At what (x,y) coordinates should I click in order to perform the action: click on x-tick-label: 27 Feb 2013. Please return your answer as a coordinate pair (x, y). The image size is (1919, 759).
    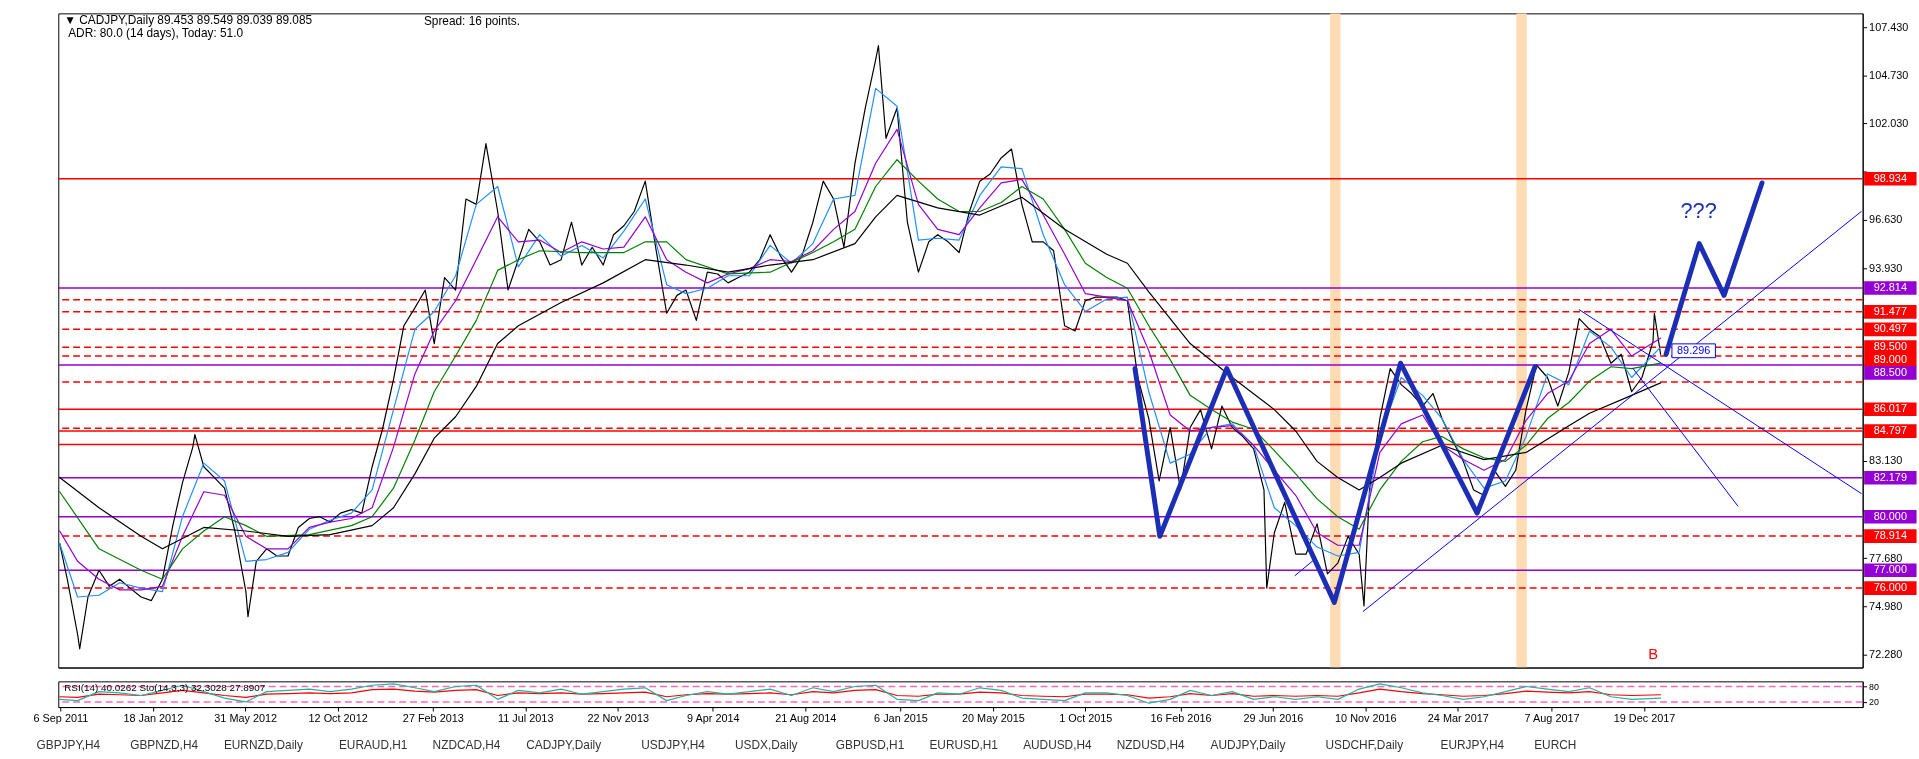
    Looking at the image, I should click on (433, 718).